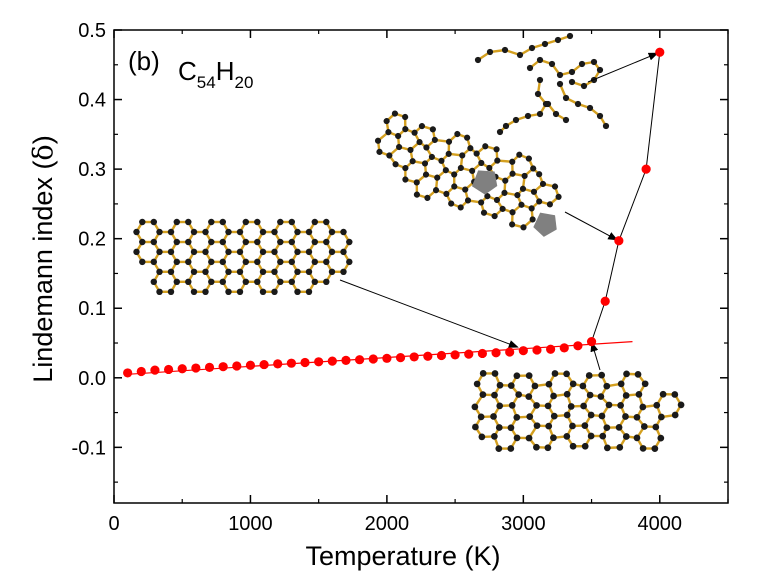 The width and height of the screenshot is (766, 585). Describe the element at coordinates (113, 524) in the screenshot. I see `x-tick-label: 0` at that location.